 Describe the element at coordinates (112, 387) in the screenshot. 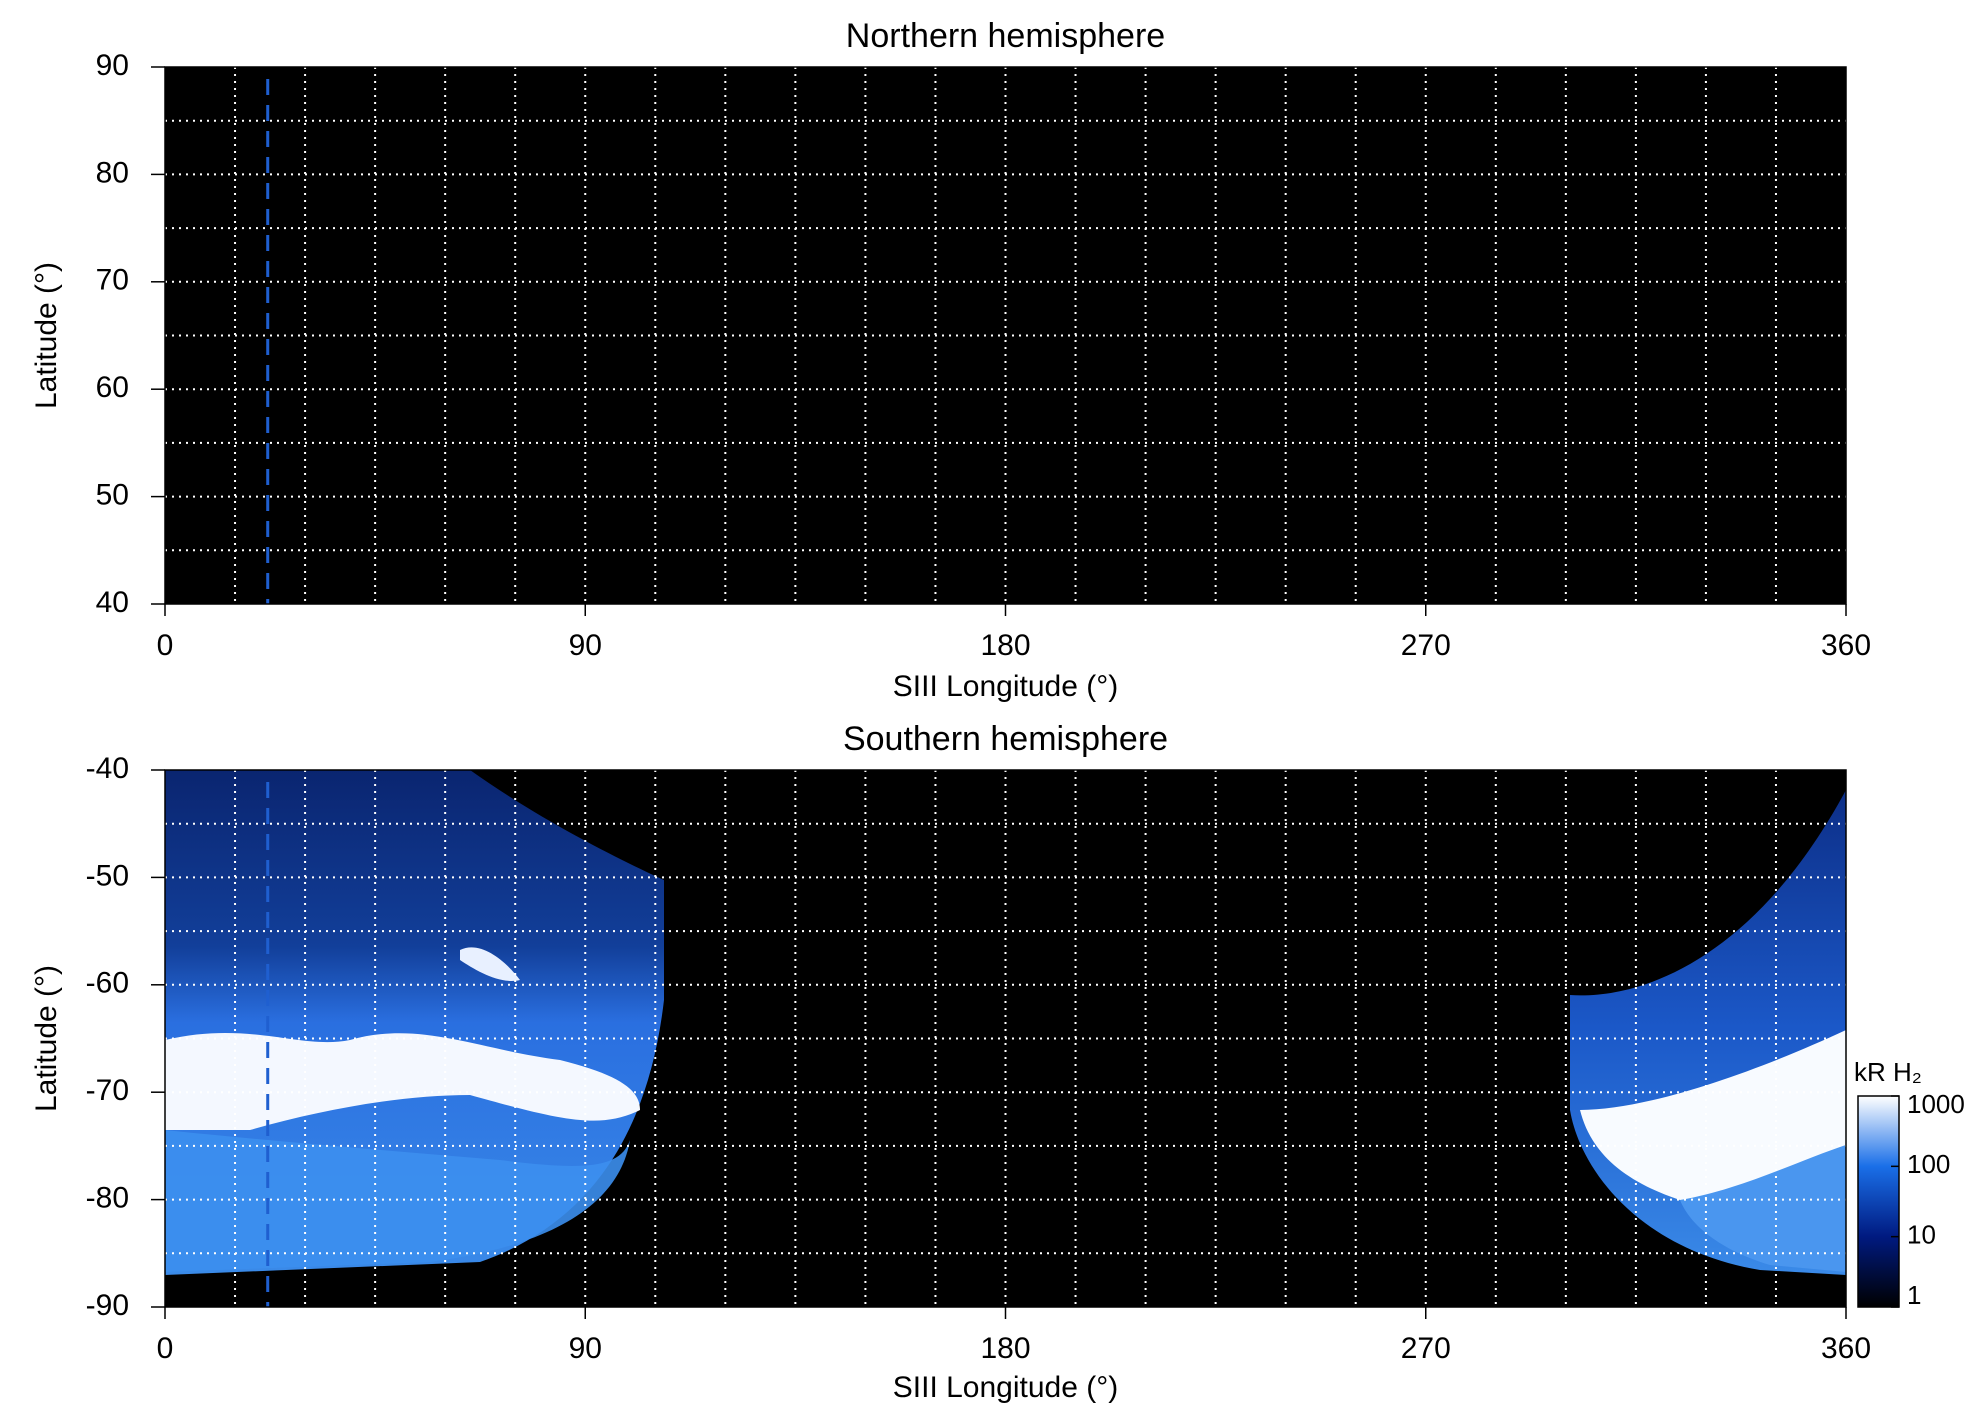

I see `y-tick-label: 60` at that location.